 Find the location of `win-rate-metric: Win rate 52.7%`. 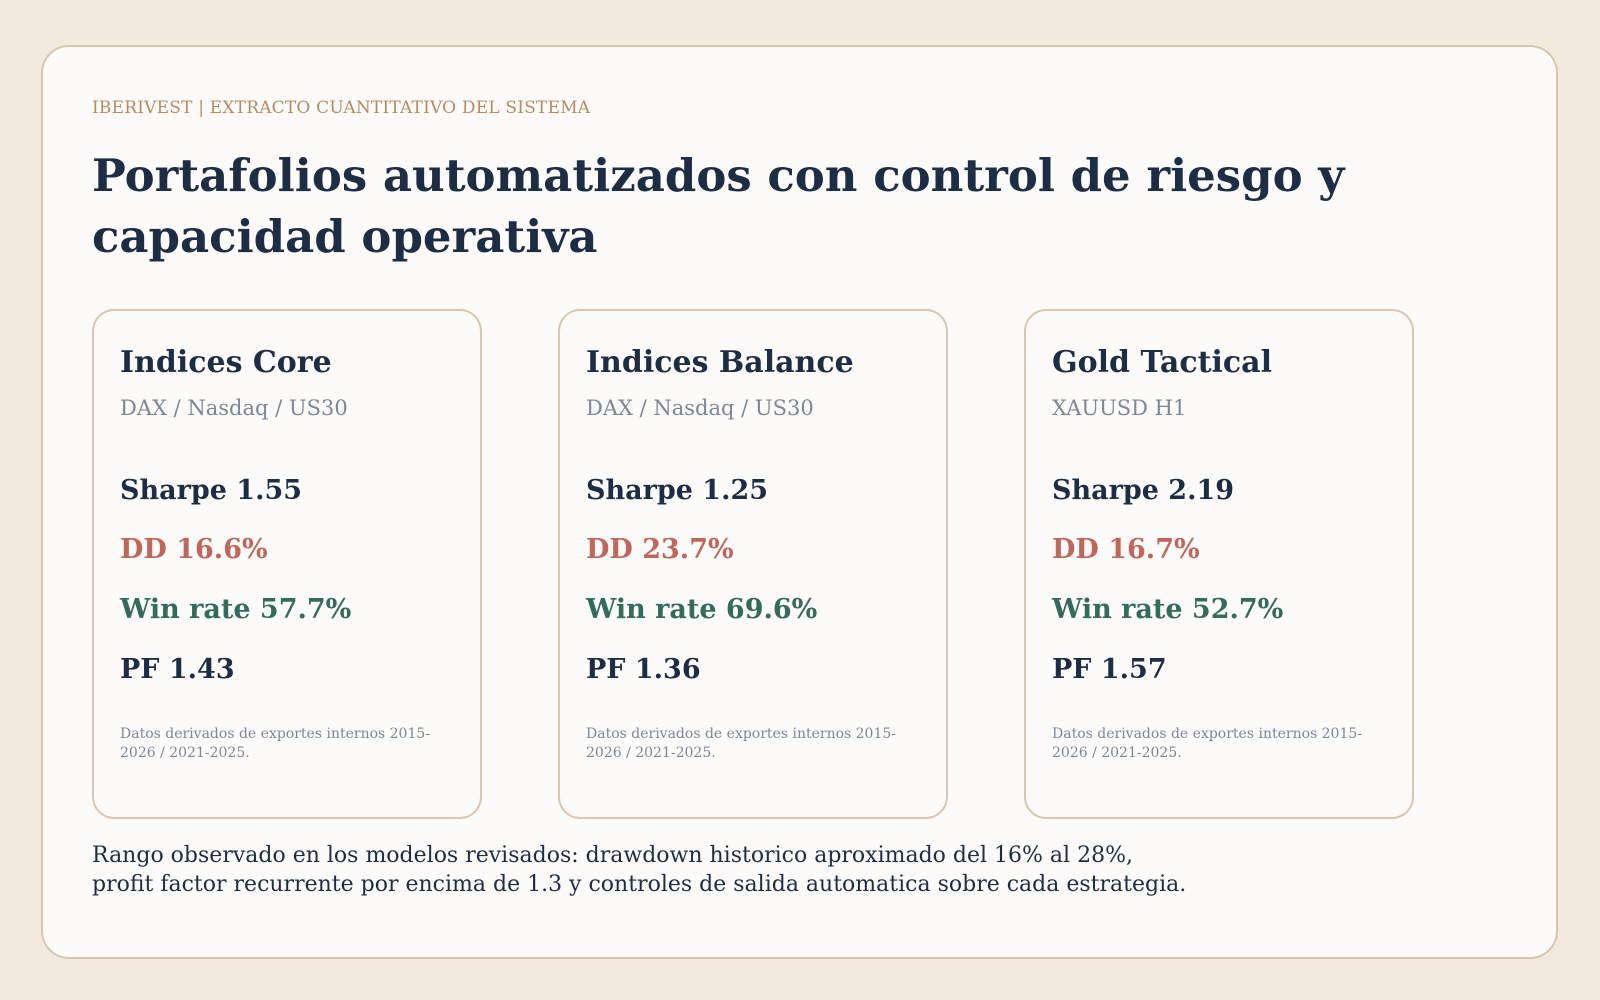

win-rate-metric: Win rate 52.7% is located at coordinates (1168, 609).